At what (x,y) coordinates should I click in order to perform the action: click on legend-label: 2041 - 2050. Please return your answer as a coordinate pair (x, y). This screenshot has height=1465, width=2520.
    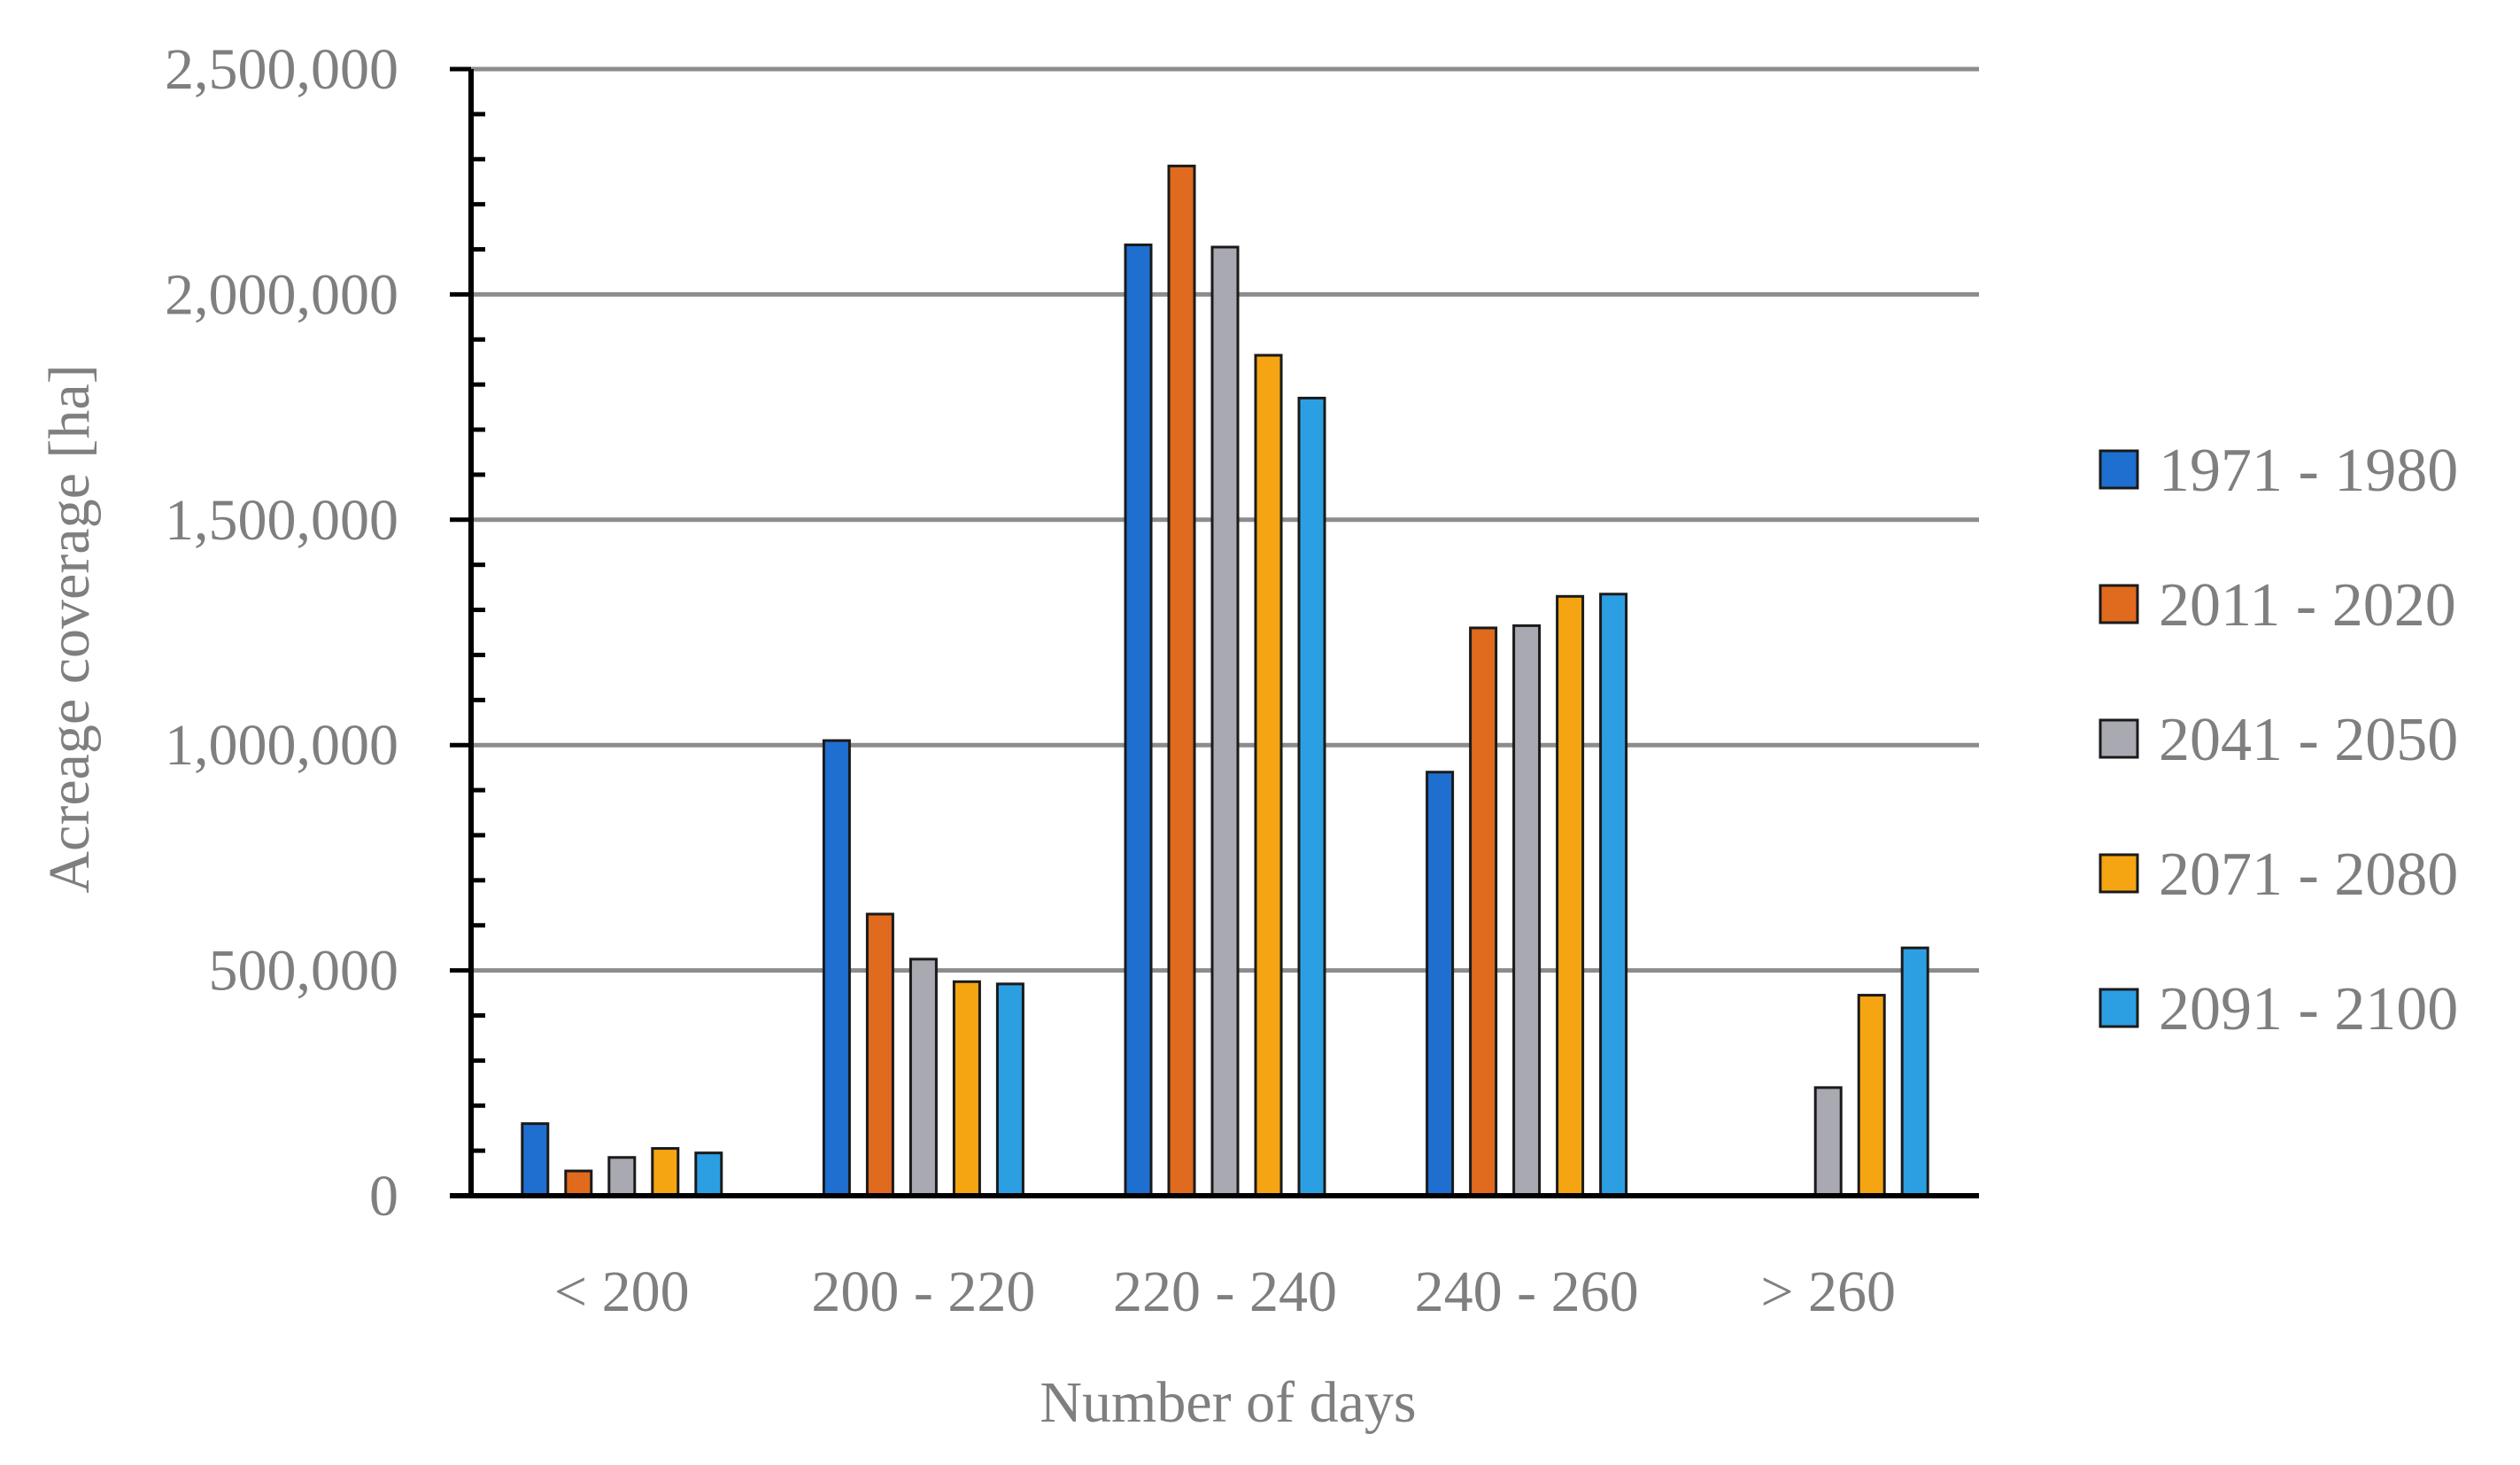
    Looking at the image, I should click on (2308, 740).